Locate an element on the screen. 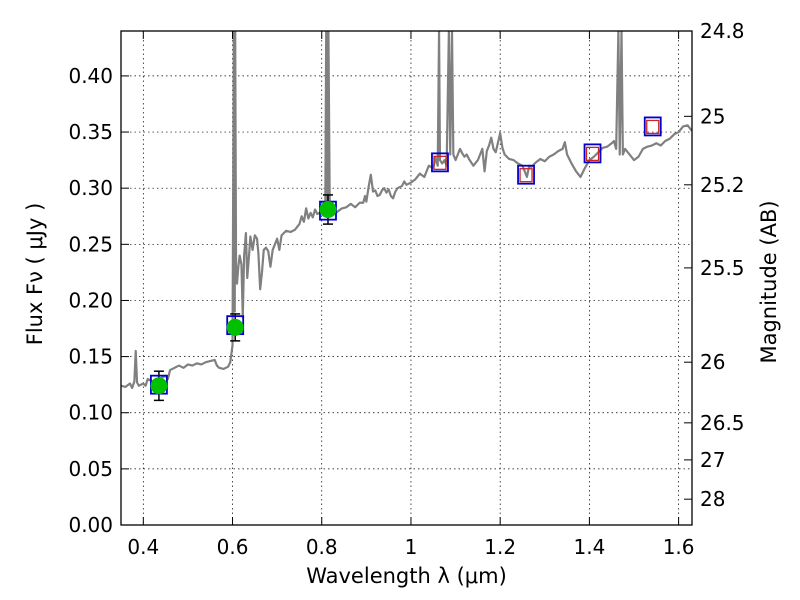  y2-tick-label: 26 is located at coordinates (712, 362).